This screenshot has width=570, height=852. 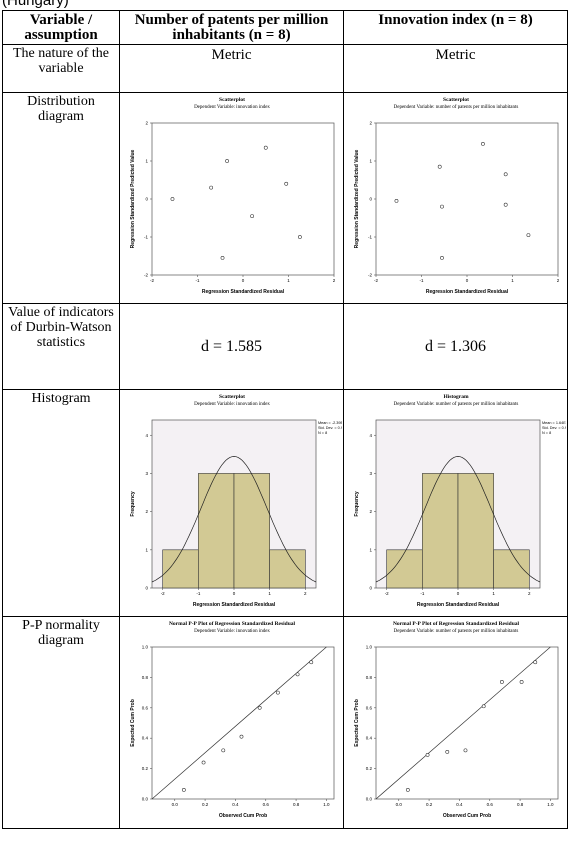 I want to click on stats-text: Mean = -2.39E-15, so click(x=330, y=423).